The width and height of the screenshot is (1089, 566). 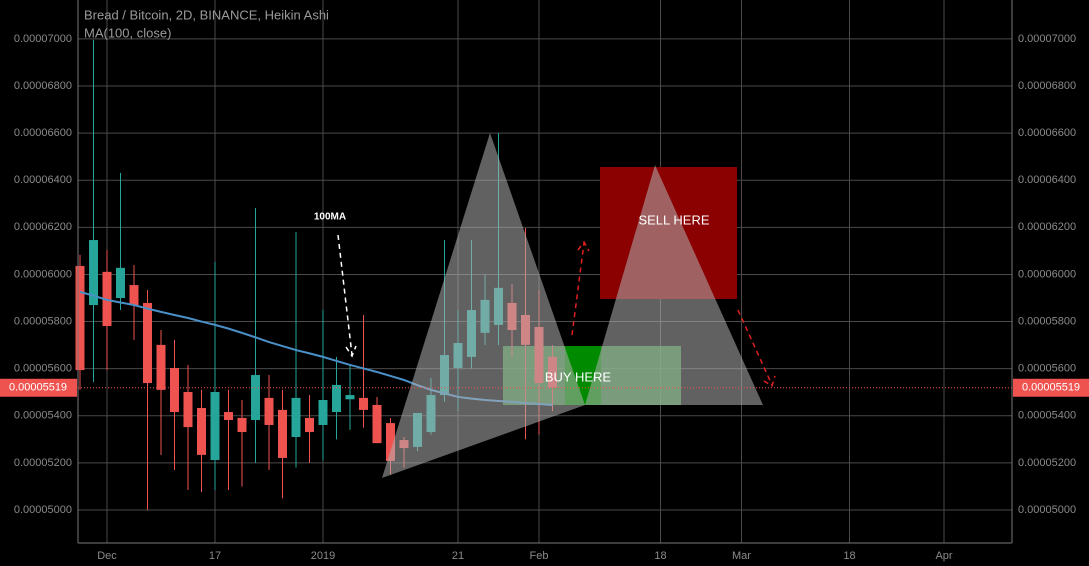 I want to click on legend-entry: MA(100, close), so click(x=127, y=32).